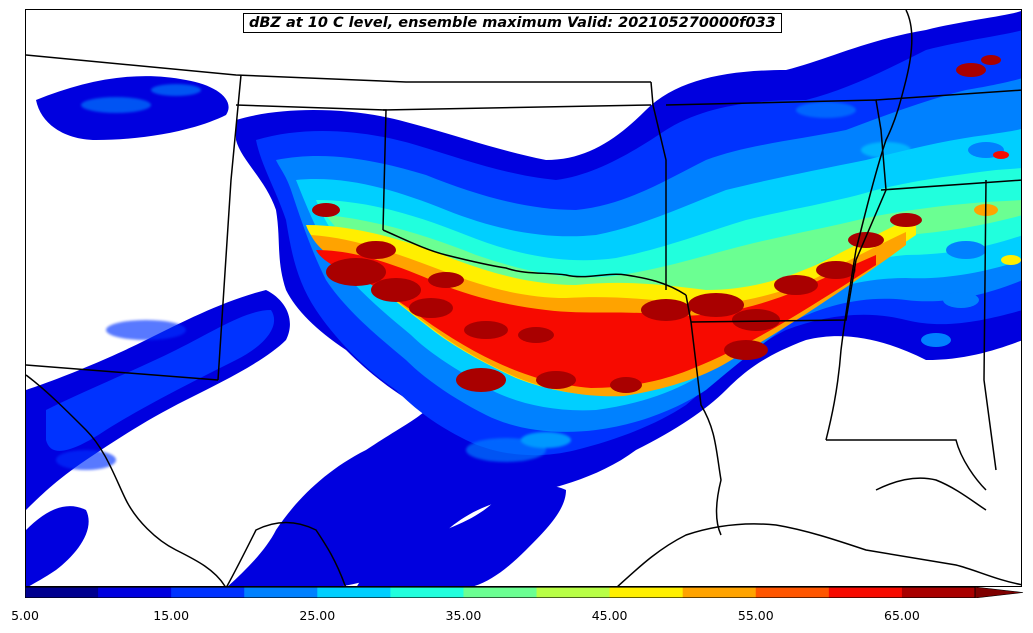  What do you see at coordinates (517, 107) in the screenshot?
I see `oklahoma-north-border` at bounding box center [517, 107].